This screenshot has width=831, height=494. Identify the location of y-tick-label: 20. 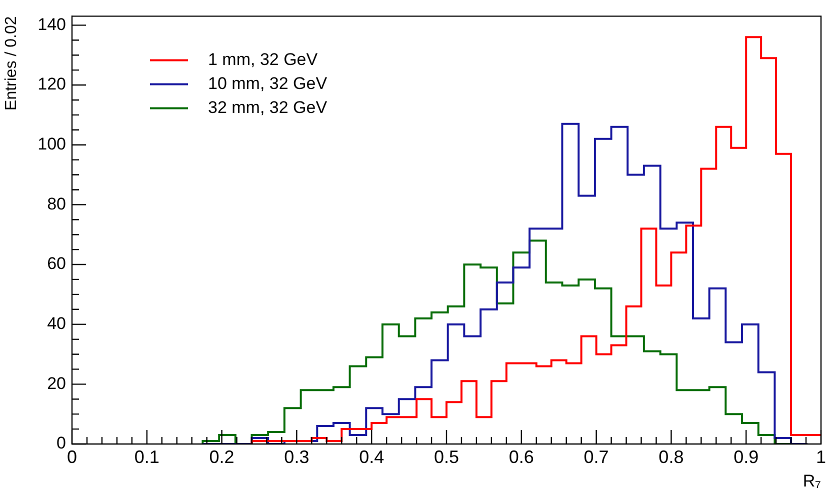
(56, 383).